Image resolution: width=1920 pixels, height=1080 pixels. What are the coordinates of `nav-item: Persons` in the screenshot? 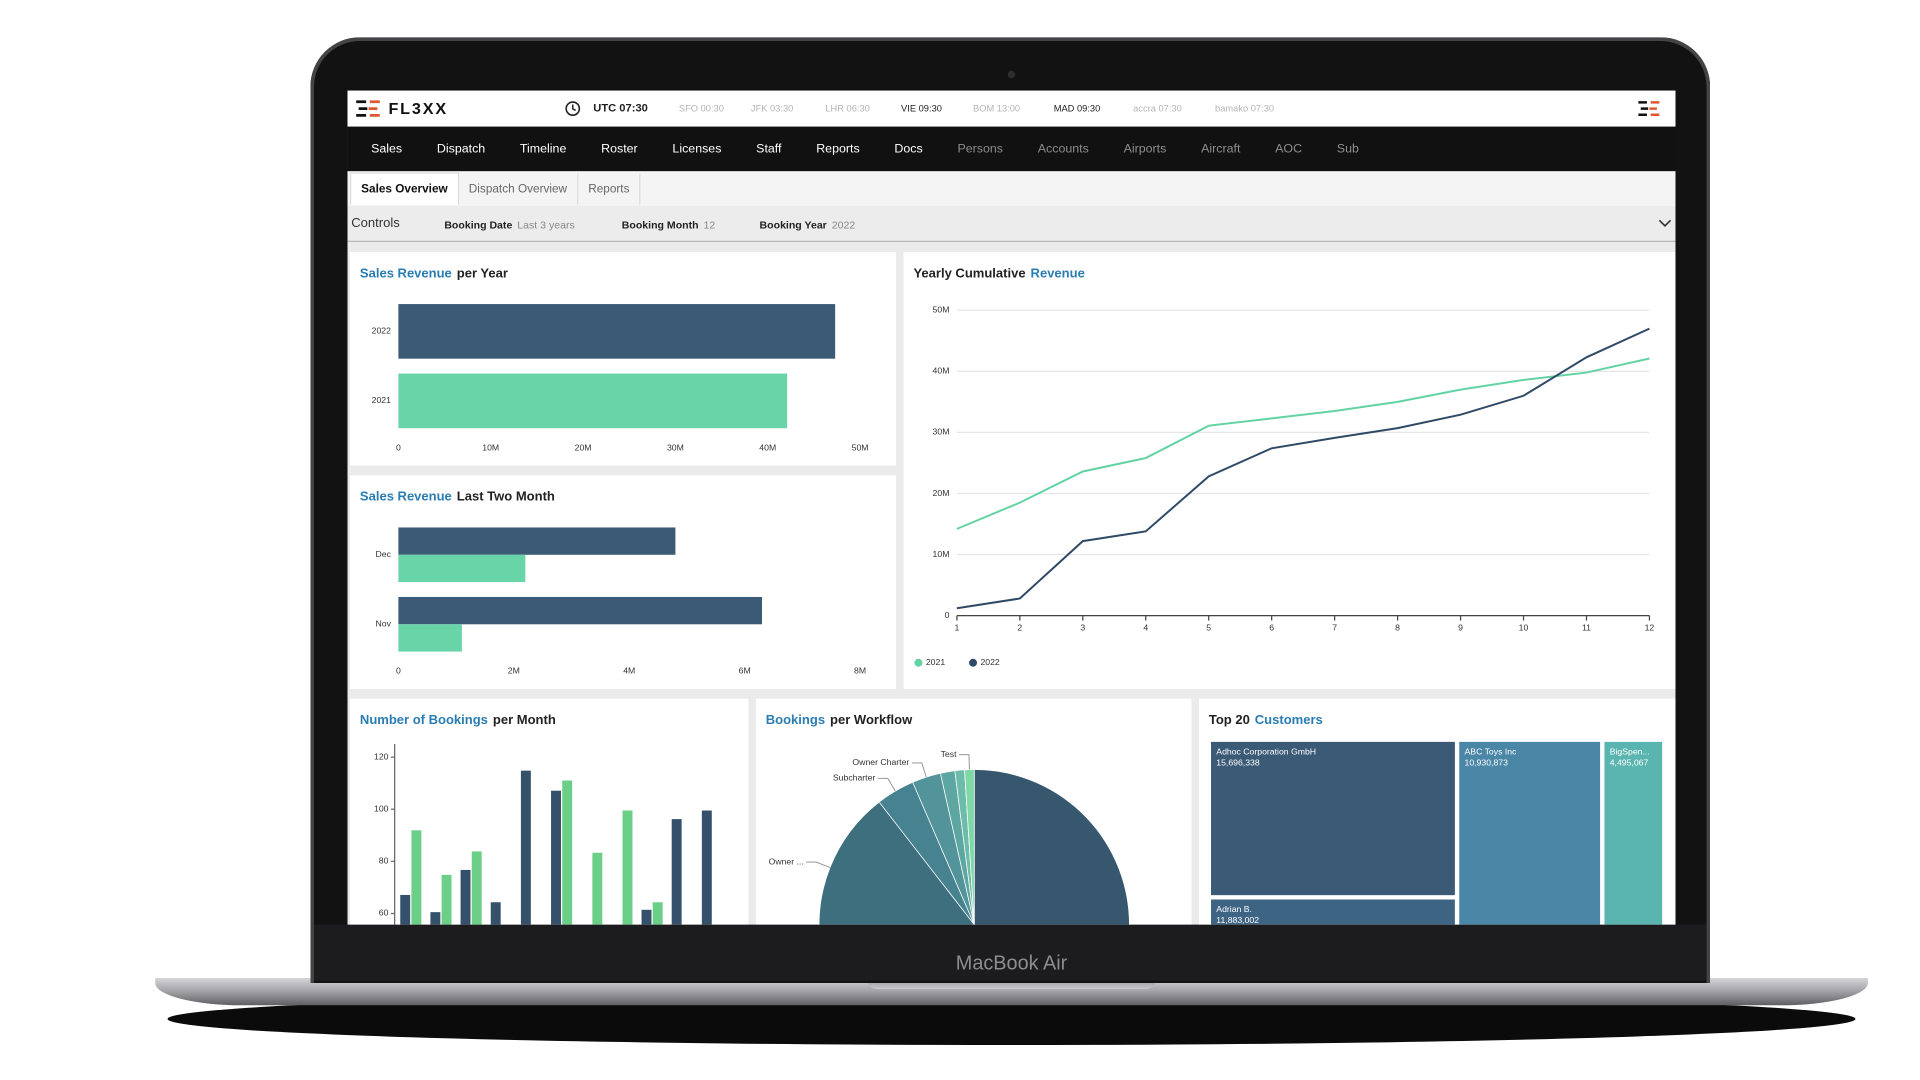 It's located at (980, 149).